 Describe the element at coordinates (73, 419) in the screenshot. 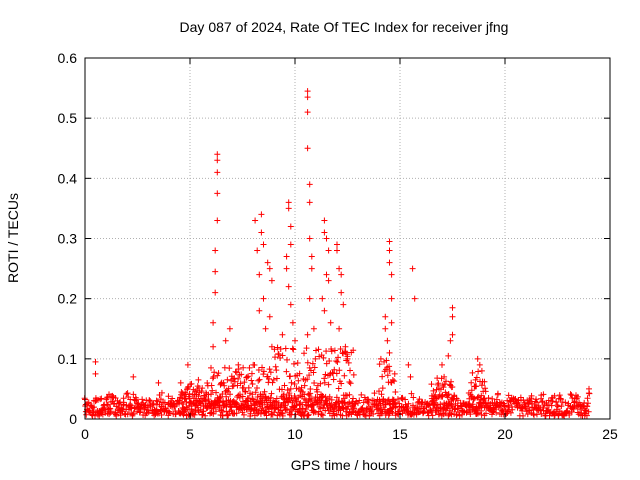

I see `y-tick-label: 0` at that location.